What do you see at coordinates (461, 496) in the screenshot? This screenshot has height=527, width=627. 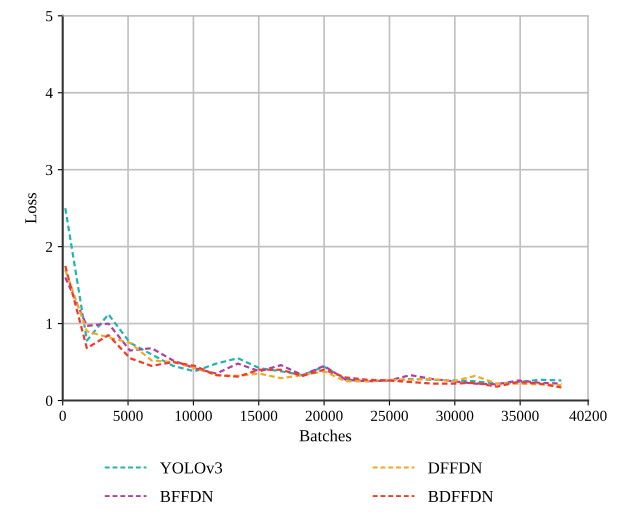 I see `legend-label: BDFFDN` at bounding box center [461, 496].